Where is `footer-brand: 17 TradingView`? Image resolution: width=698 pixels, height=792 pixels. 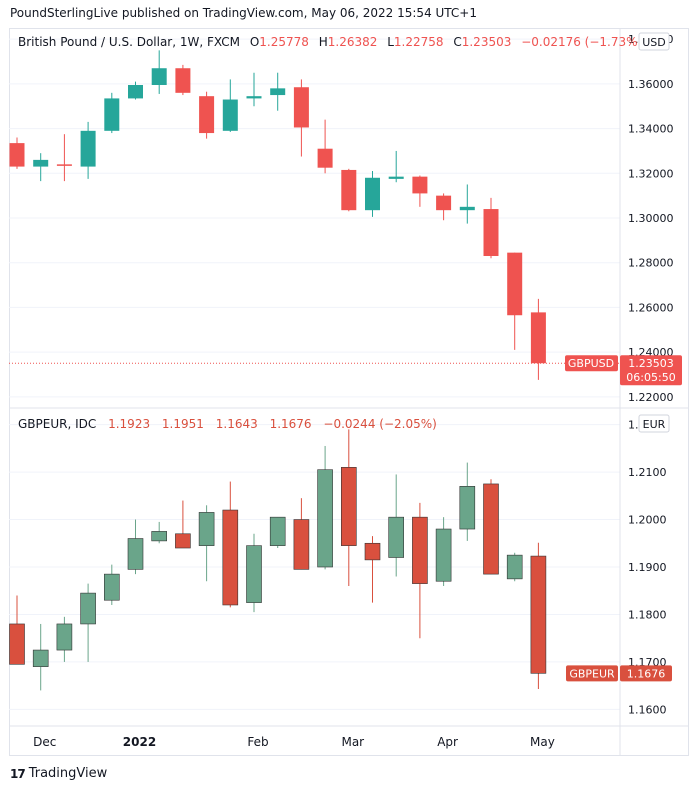
footer-brand: 17 TradingView is located at coordinates (58, 773).